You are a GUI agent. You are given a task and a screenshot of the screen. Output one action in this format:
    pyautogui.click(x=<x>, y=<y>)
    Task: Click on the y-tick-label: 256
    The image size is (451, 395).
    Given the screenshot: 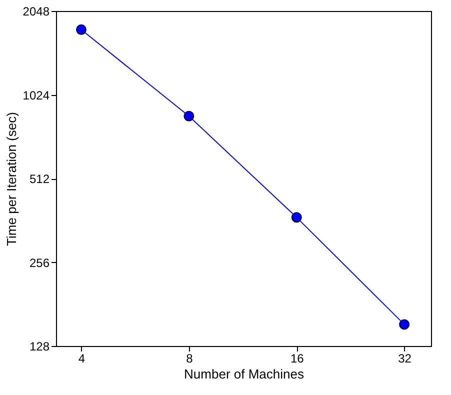 What is the action you would take?
    pyautogui.click(x=39, y=263)
    